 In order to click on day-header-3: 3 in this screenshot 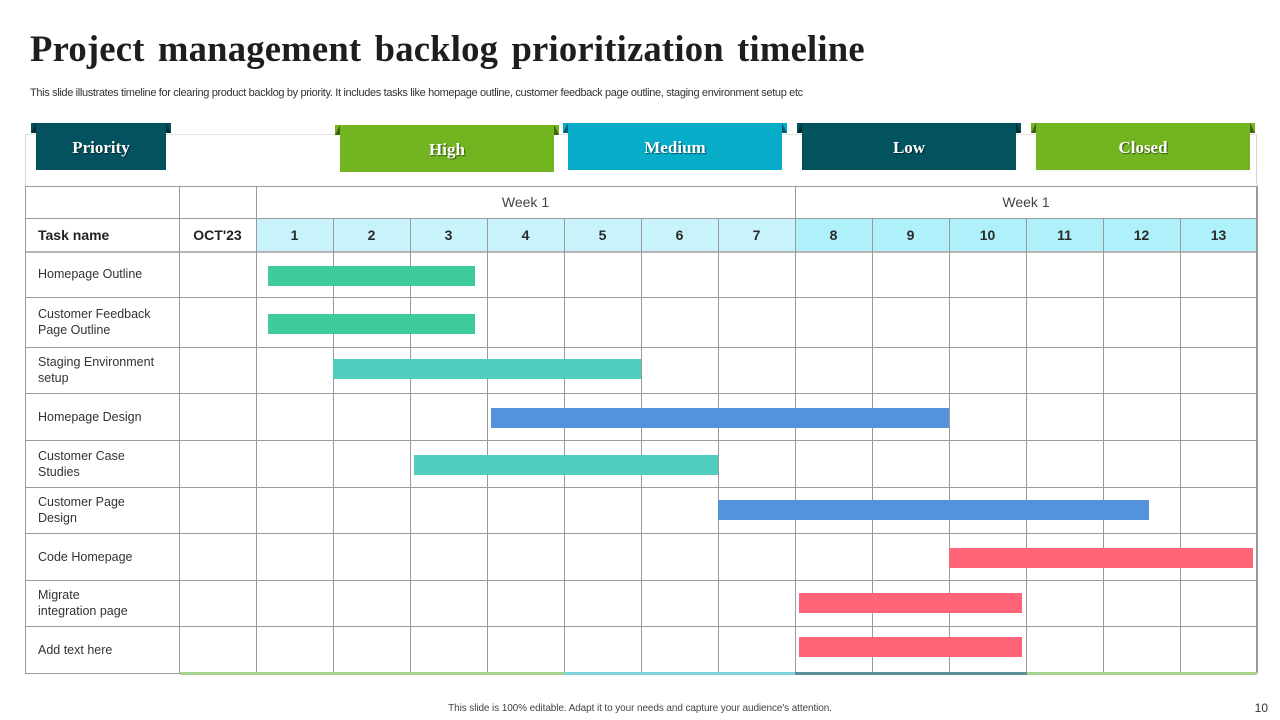, I will do `click(448, 234)`.